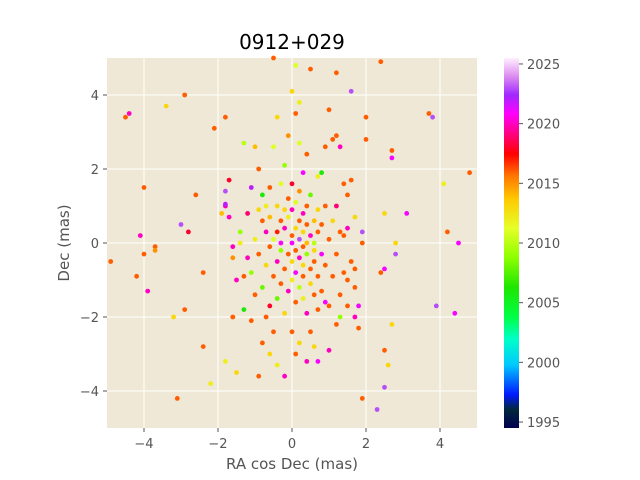 The width and height of the screenshot is (640, 480). I want to click on colorbar-tick-label: 1995, so click(543, 423).